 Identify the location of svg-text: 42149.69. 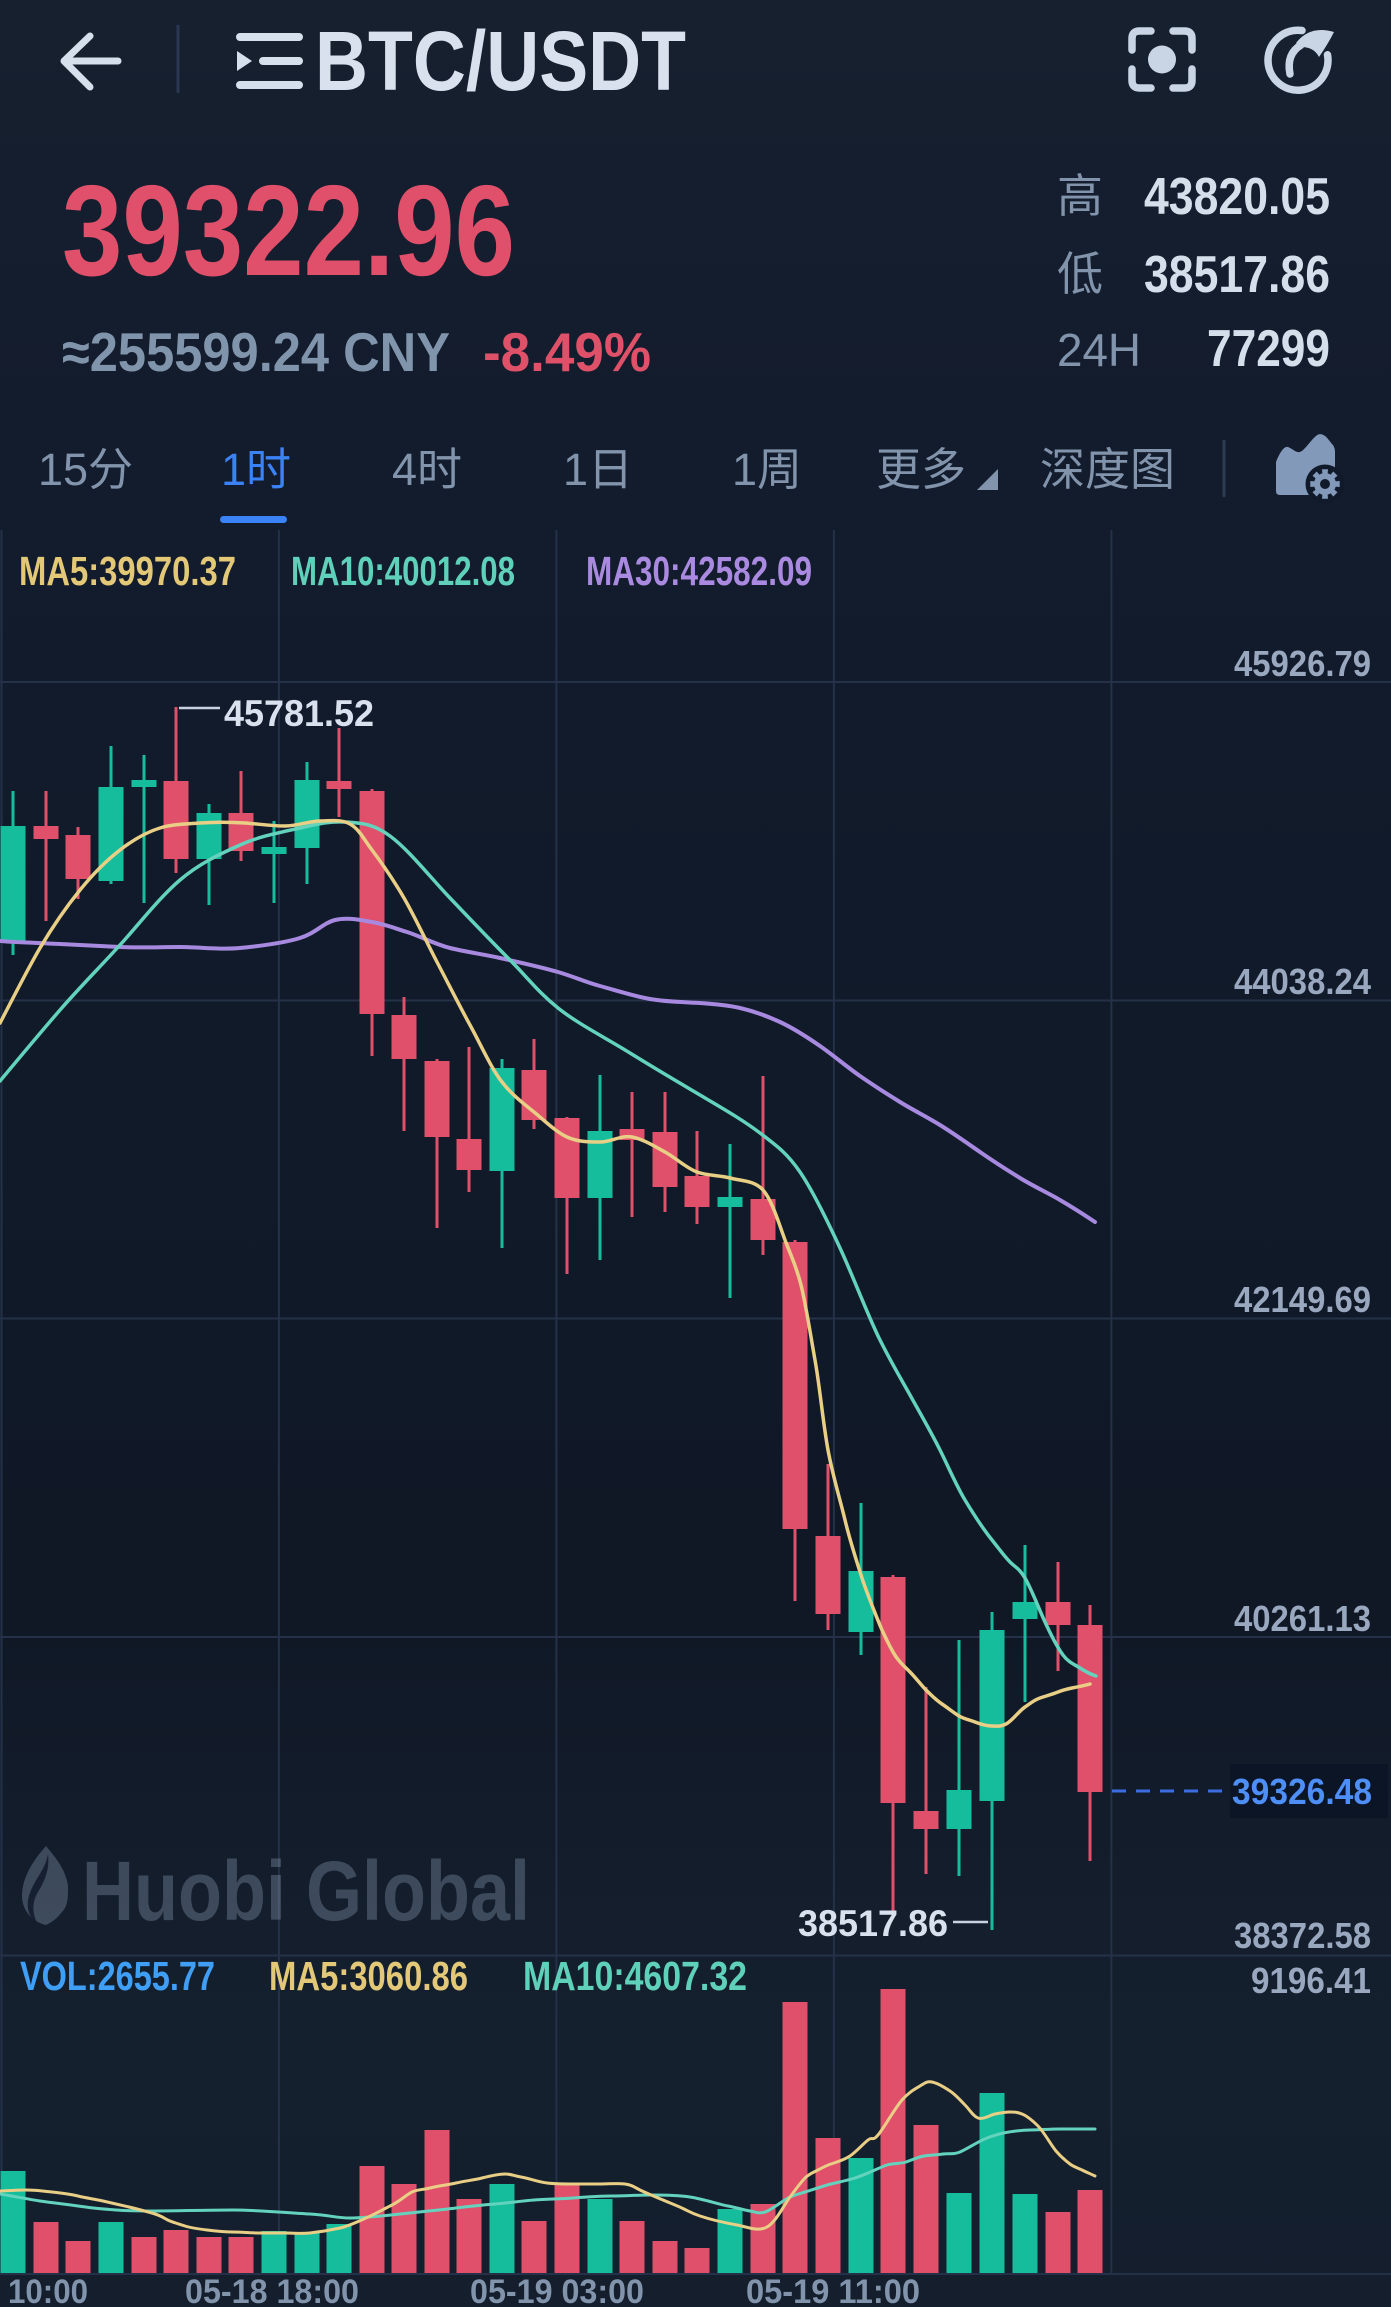
(1302, 1299).